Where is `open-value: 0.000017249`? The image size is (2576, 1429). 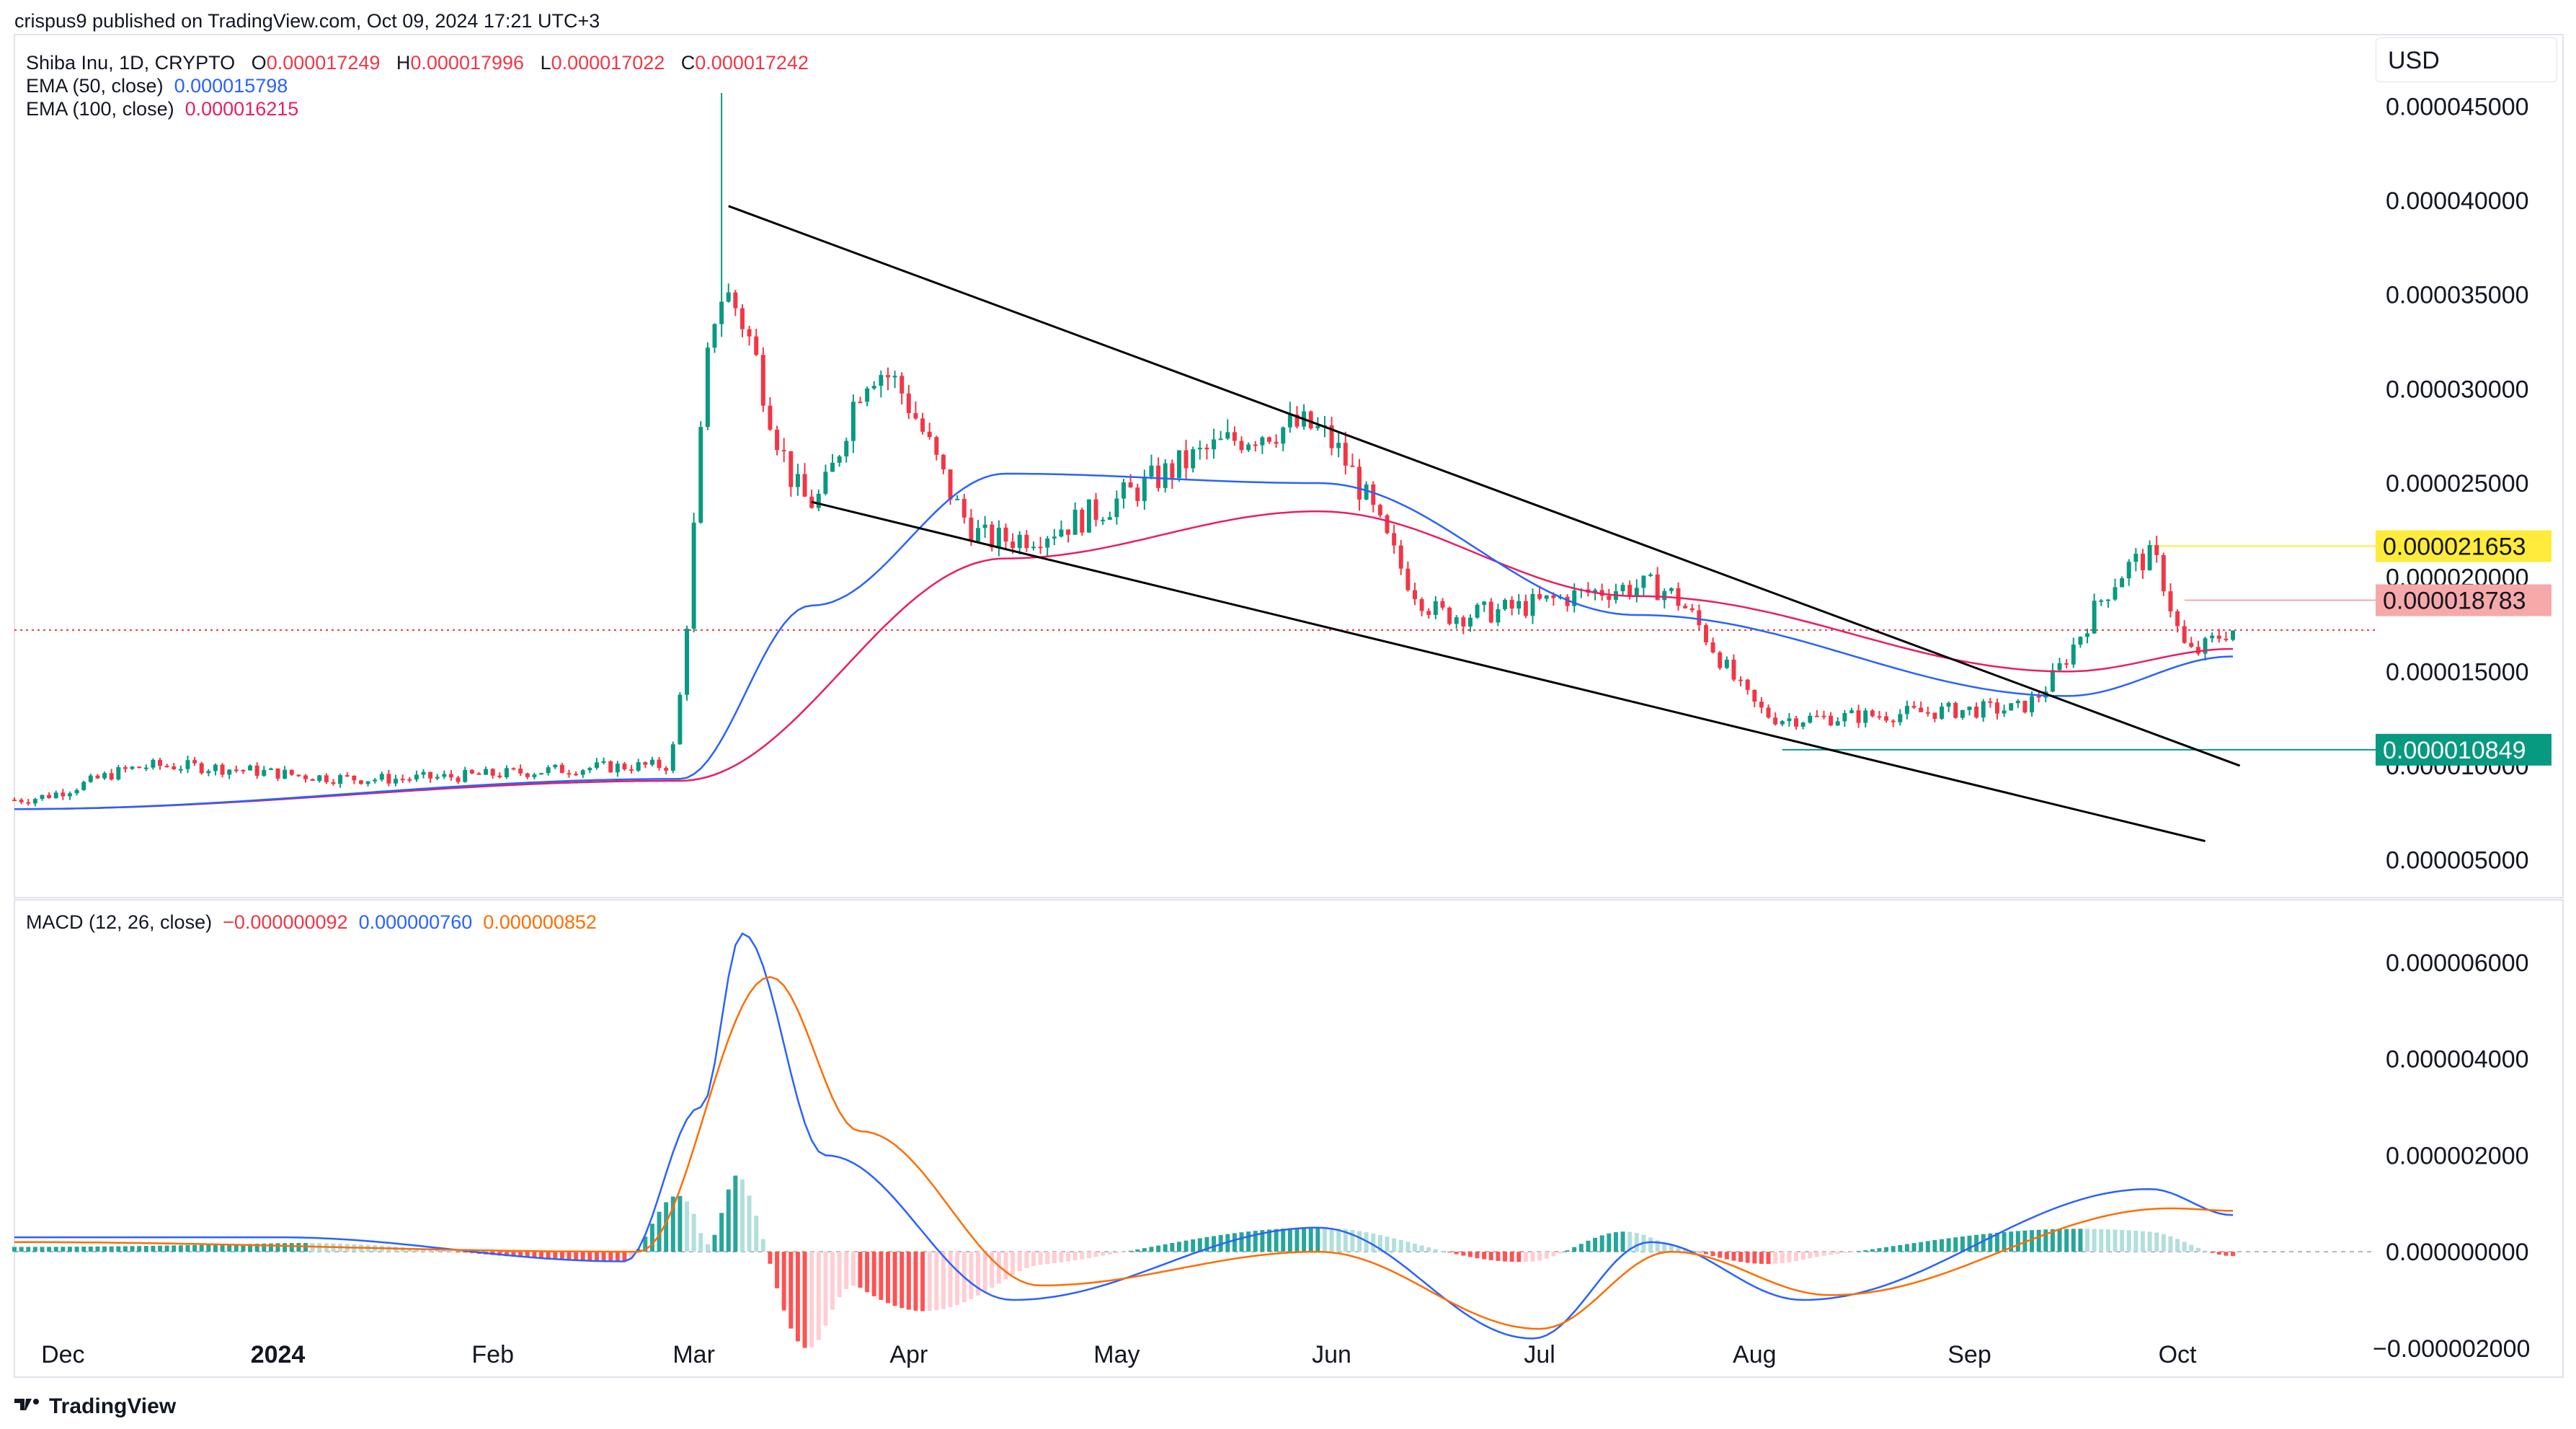 open-value: 0.000017249 is located at coordinates (323, 63).